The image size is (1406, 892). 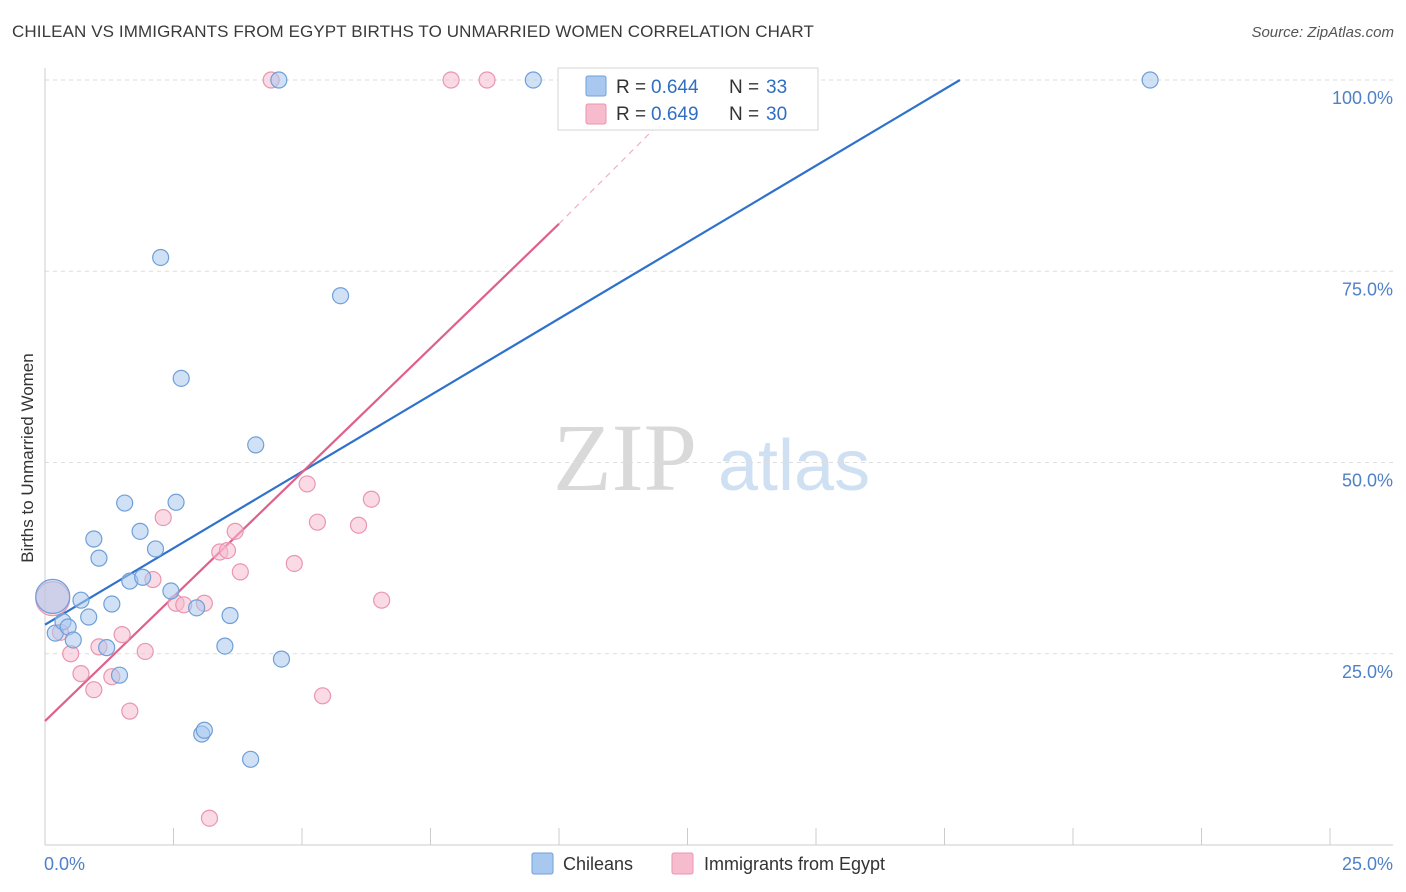 What do you see at coordinates (1322, 32) in the screenshot?
I see `chart-source: Source: ZipAtlas.com` at bounding box center [1322, 32].